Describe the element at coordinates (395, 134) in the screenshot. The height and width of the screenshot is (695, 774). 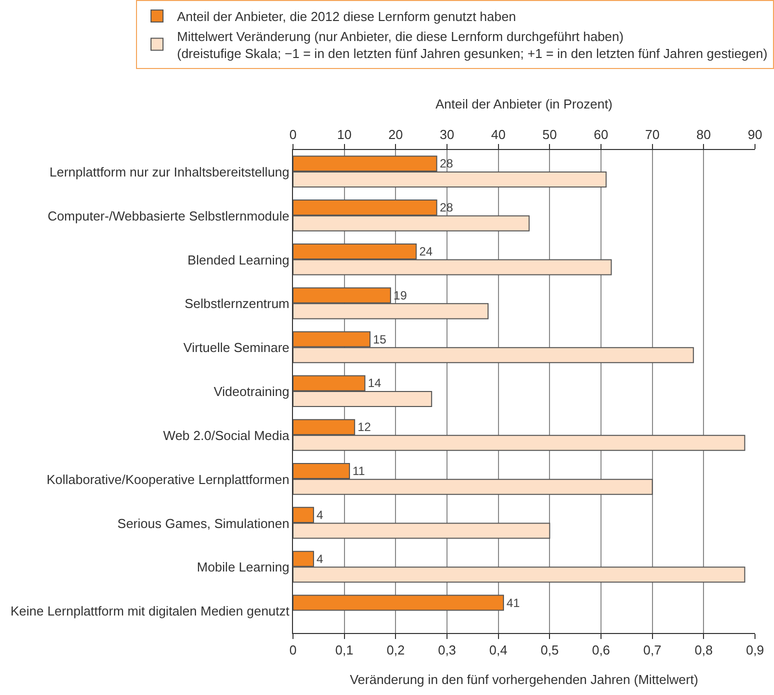
I see `x2-tick-label: 20` at that location.